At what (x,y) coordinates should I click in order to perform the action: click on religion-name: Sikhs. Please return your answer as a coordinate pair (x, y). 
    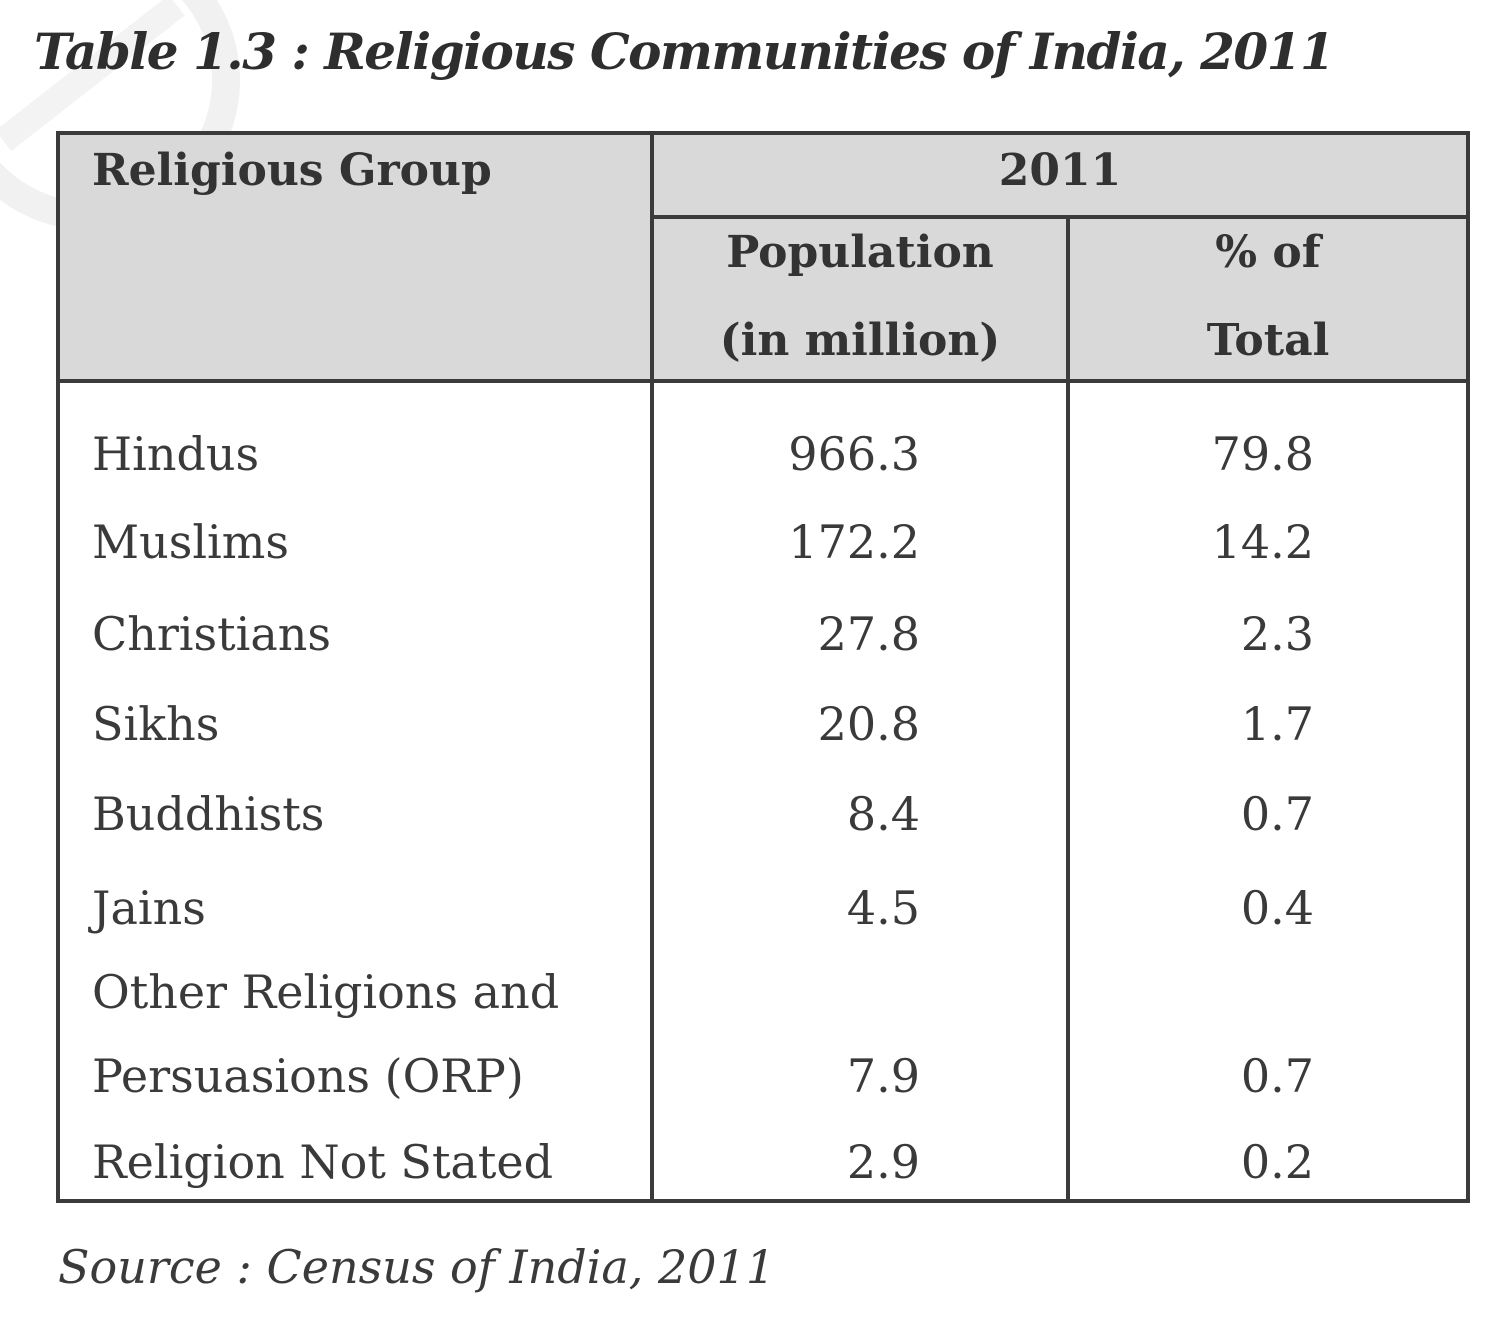
    Looking at the image, I should click on (156, 724).